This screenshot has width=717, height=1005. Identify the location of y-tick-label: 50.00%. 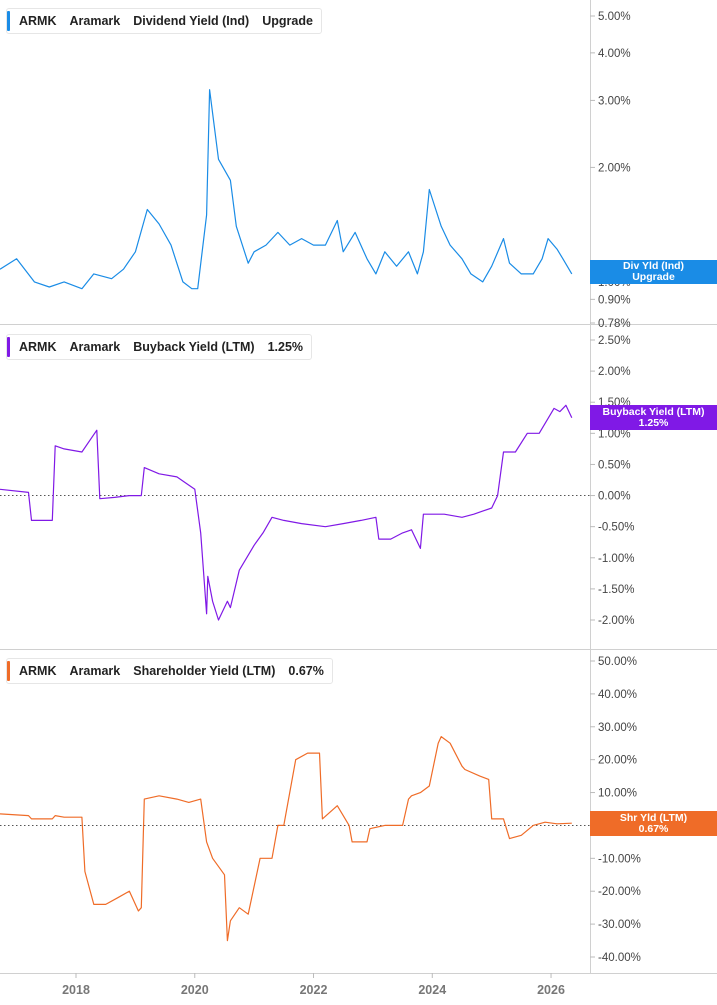
(617, 662).